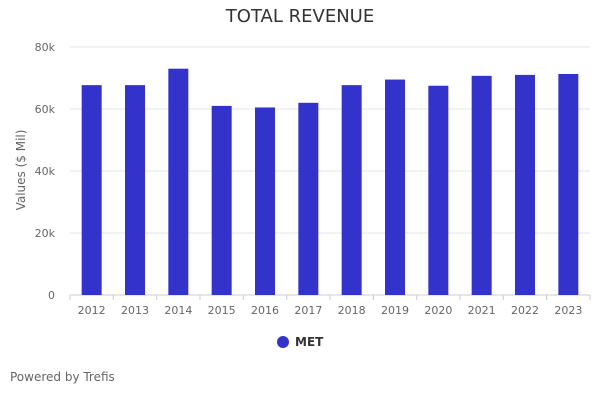 The image size is (600, 400). Describe the element at coordinates (351, 190) in the screenshot. I see `bar-2018` at that location.